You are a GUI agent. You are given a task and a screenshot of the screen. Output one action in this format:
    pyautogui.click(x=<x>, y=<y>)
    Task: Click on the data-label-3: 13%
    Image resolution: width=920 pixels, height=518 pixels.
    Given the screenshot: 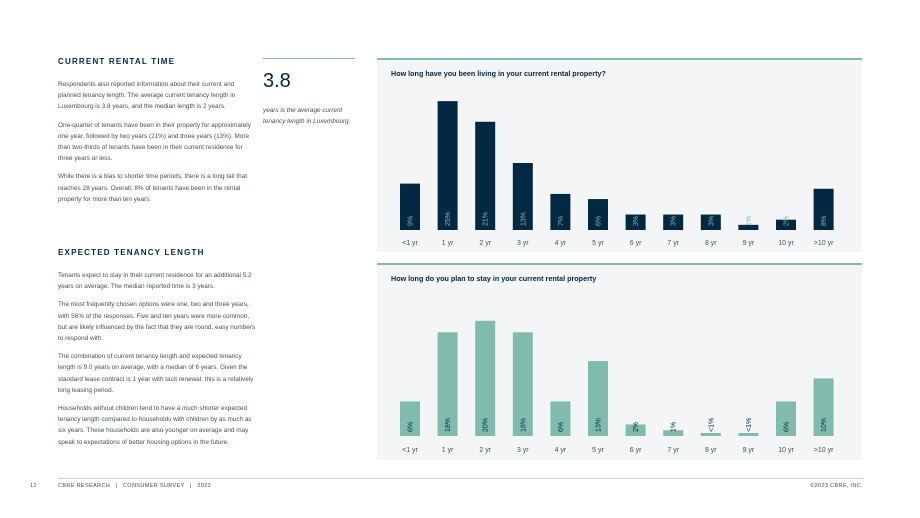 What is the action you would take?
    pyautogui.click(x=523, y=219)
    